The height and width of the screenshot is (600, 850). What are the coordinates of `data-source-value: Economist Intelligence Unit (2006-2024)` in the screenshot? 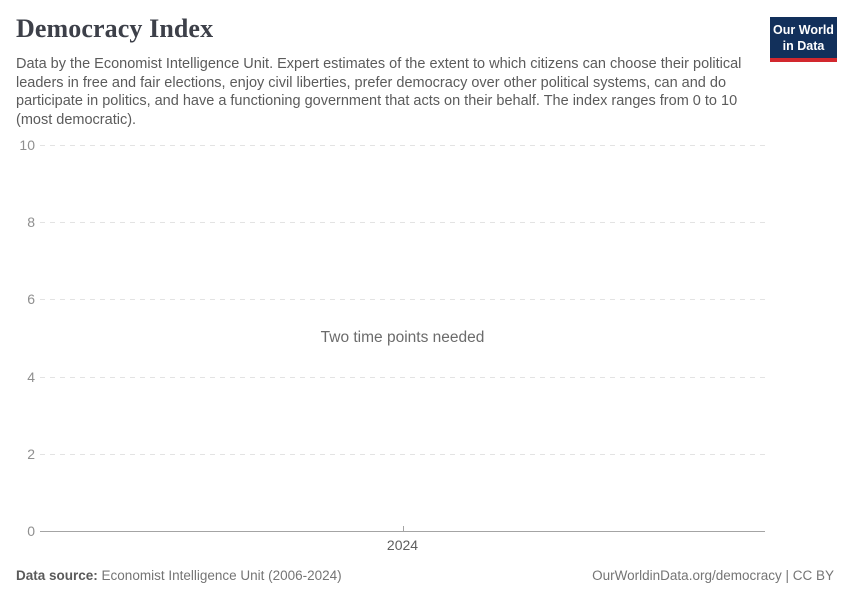 It's located at (221, 575).